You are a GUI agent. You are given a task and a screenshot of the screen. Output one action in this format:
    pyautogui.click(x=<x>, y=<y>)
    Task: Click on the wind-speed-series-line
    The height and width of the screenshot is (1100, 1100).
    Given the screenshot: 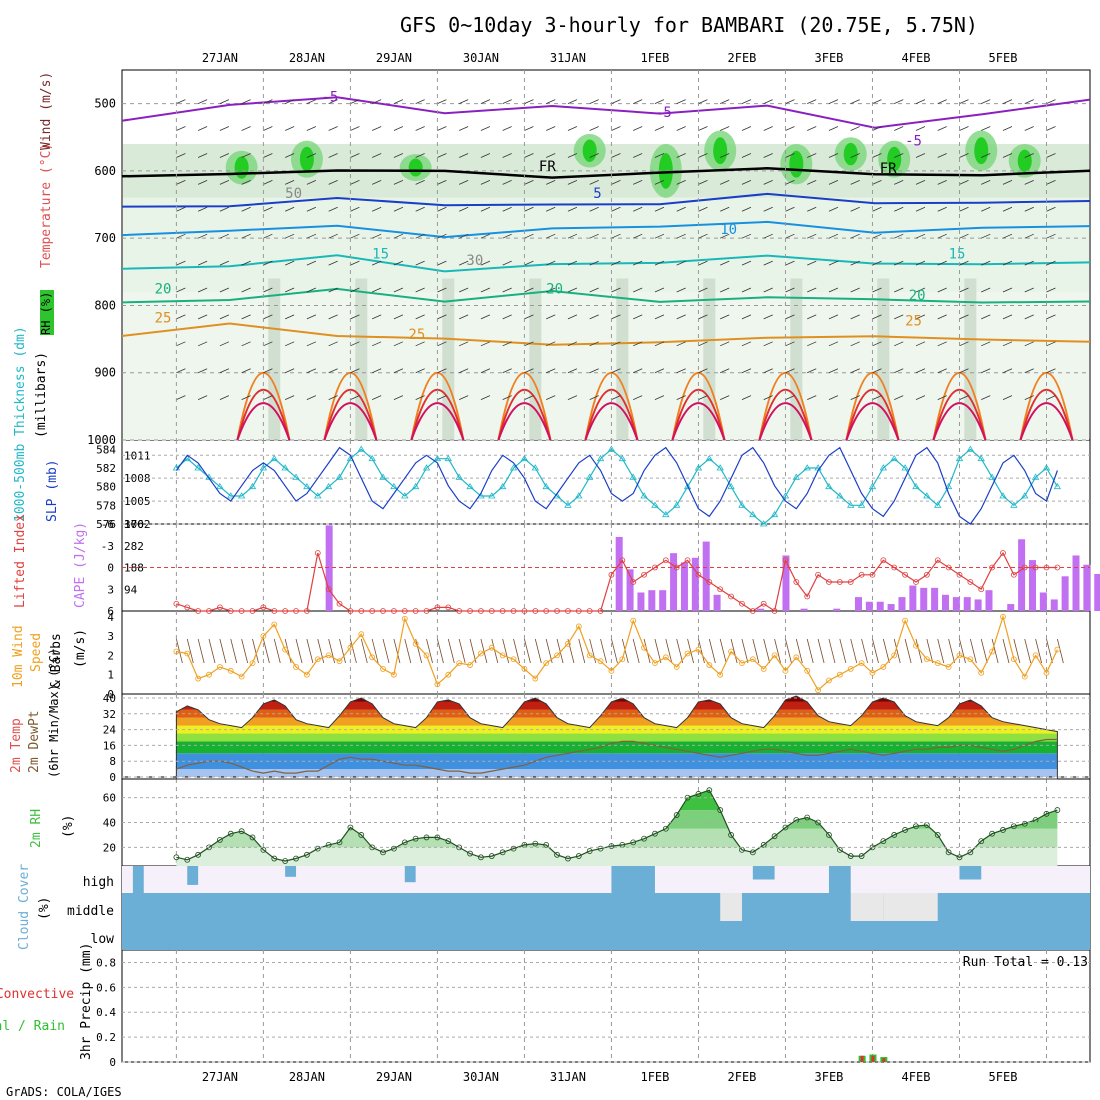 What is the action you would take?
    pyautogui.click(x=617, y=653)
    